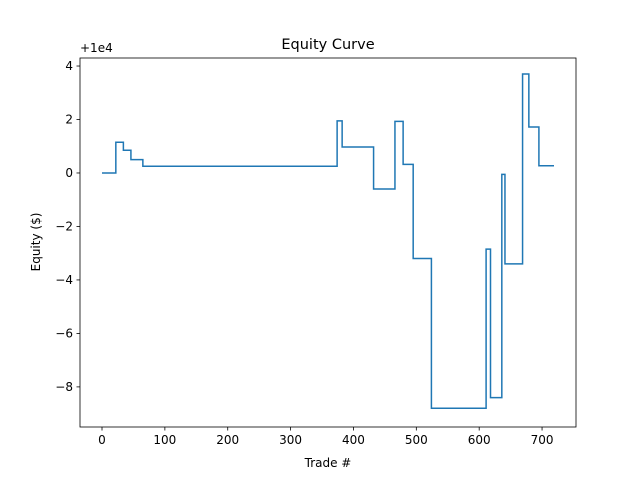  What do you see at coordinates (479, 440) in the screenshot?
I see `x-tick-label: 600` at bounding box center [479, 440].